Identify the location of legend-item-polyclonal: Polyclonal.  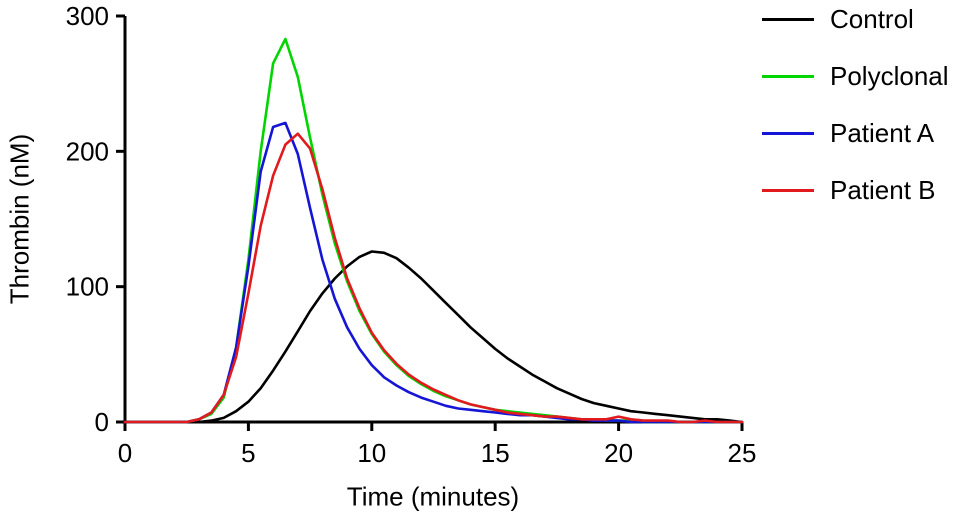
(855, 75).